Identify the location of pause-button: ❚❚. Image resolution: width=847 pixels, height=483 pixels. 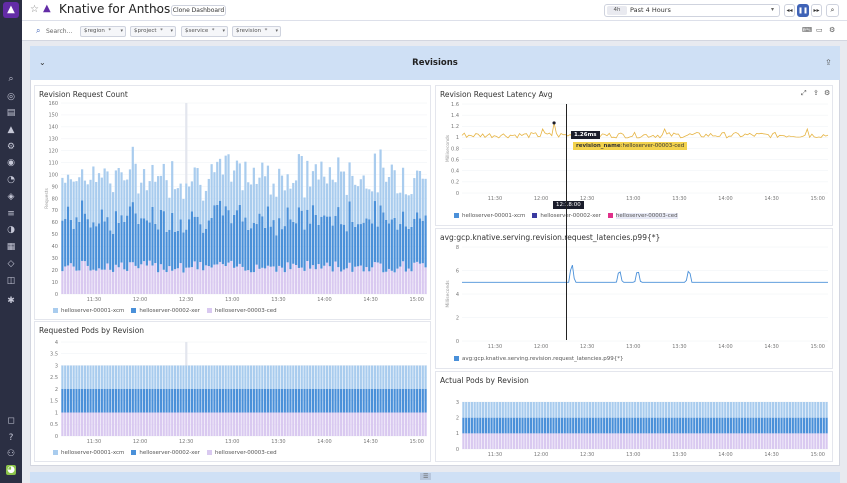
(803, 10).